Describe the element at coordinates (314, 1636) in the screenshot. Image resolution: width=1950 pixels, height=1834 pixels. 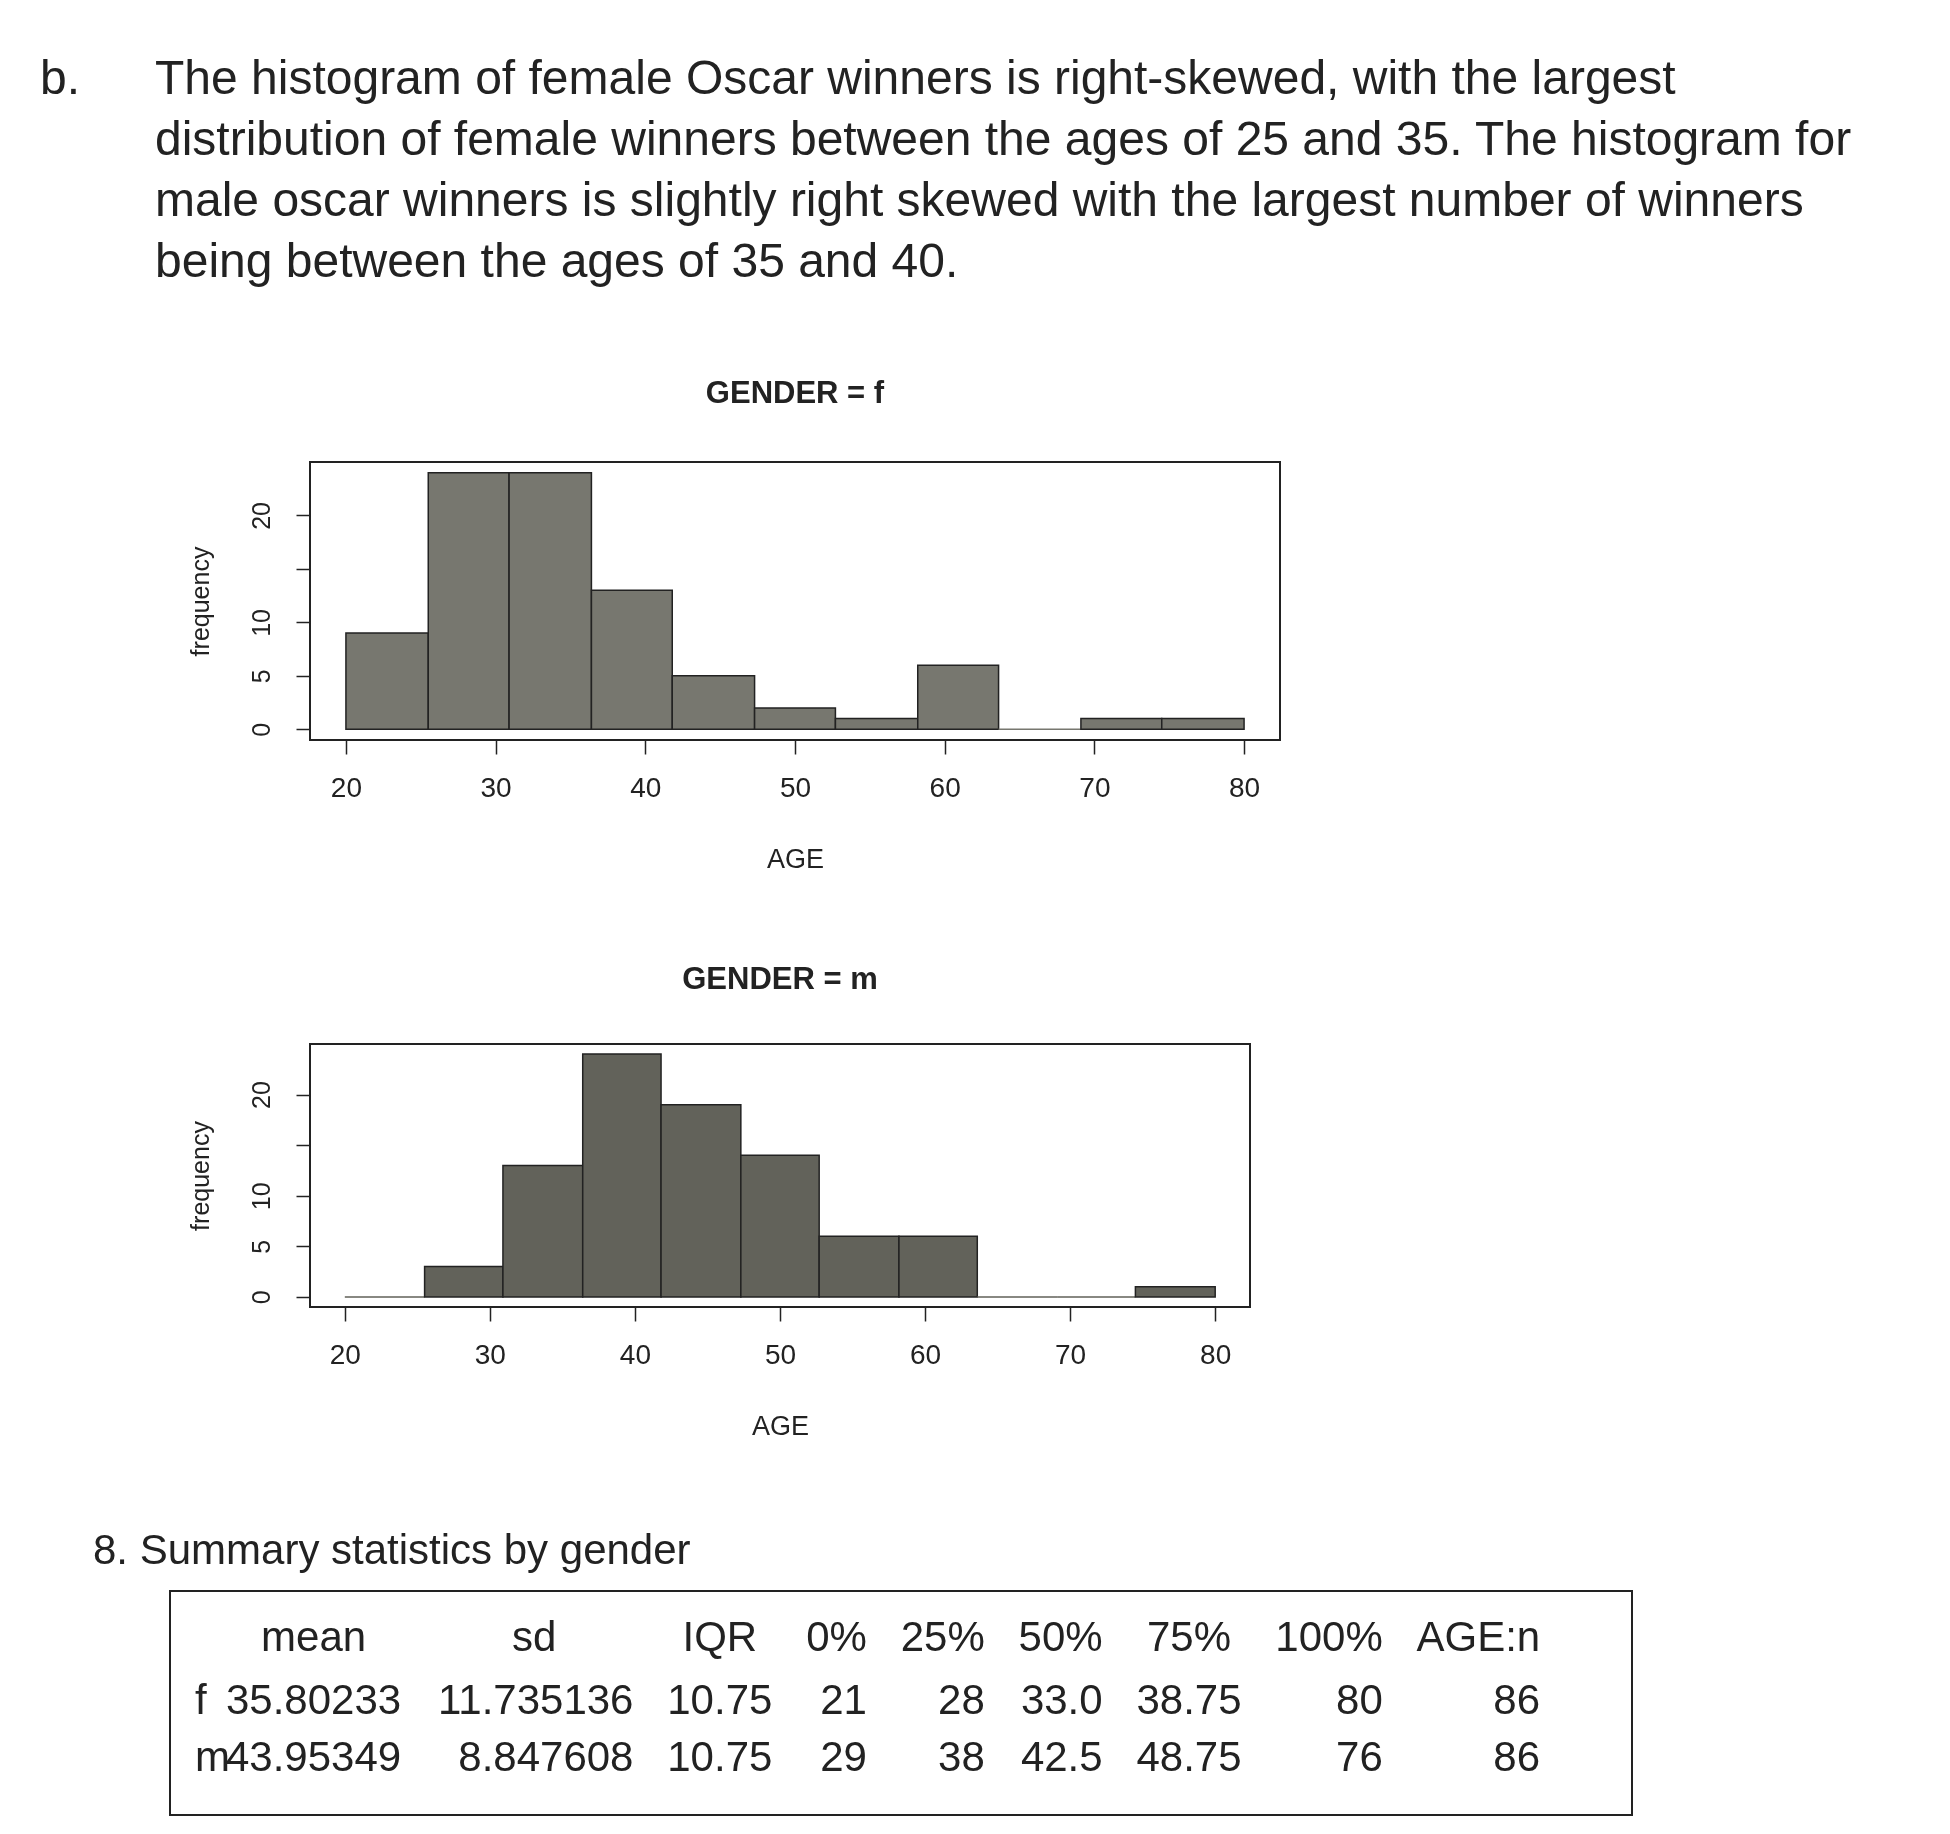
I see `x-tick-label: mean` at that location.